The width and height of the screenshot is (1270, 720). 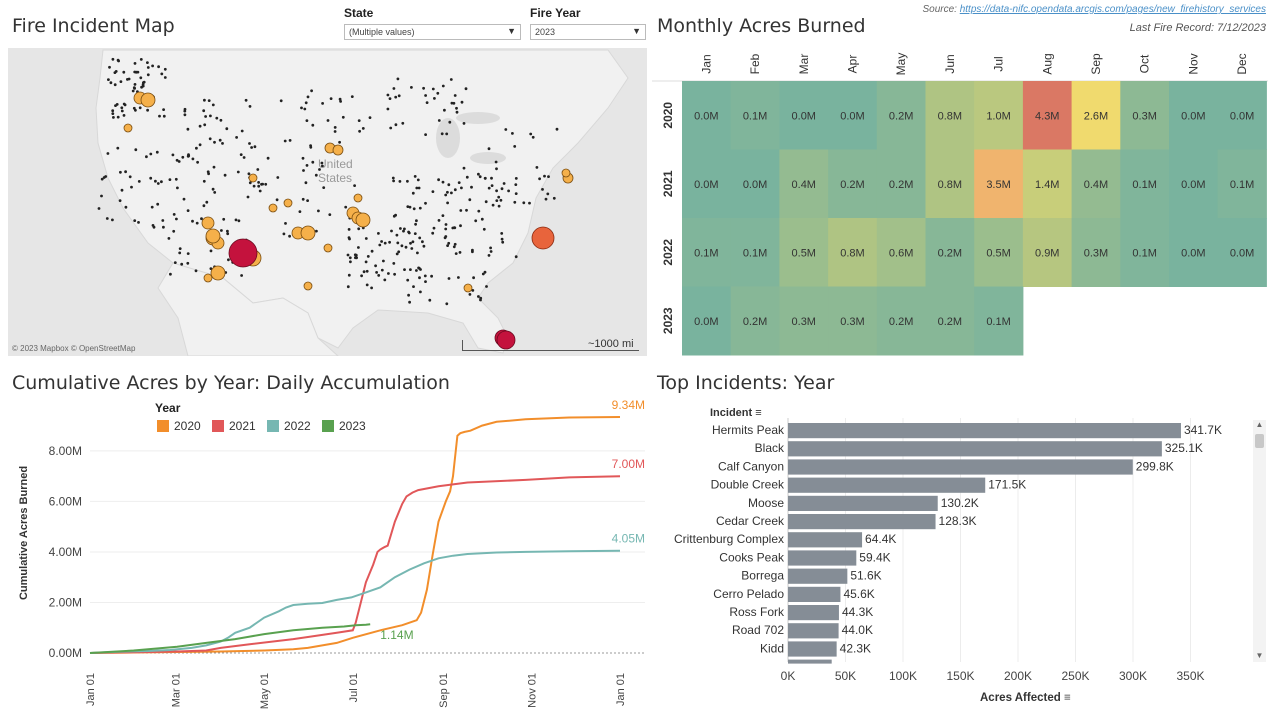 What do you see at coordinates (736, 413) in the screenshot?
I see `incident-header: Incident ≡` at bounding box center [736, 413].